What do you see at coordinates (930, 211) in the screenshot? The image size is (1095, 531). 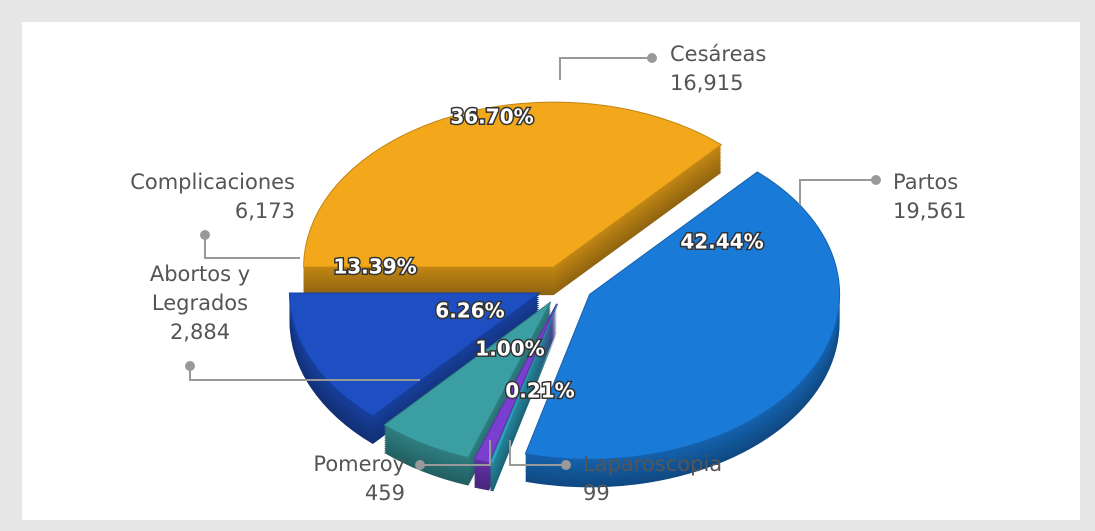 I see `value-label: 19,561` at bounding box center [930, 211].